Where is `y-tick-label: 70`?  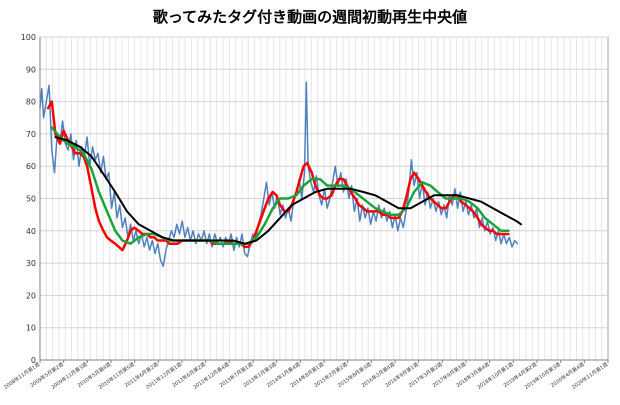
y-tick-label: 70 is located at coordinates (31, 134).